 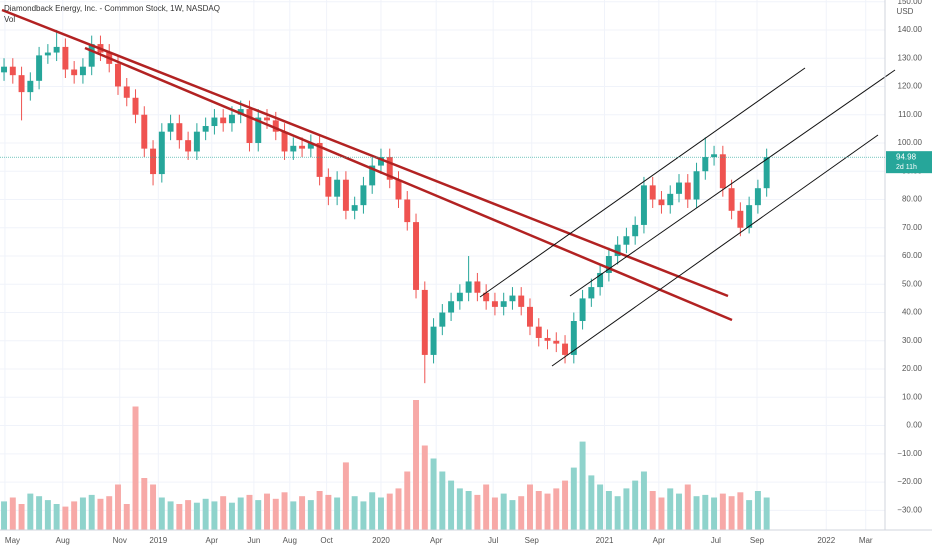 I want to click on y-tick-label: 20.00, so click(x=912, y=368).